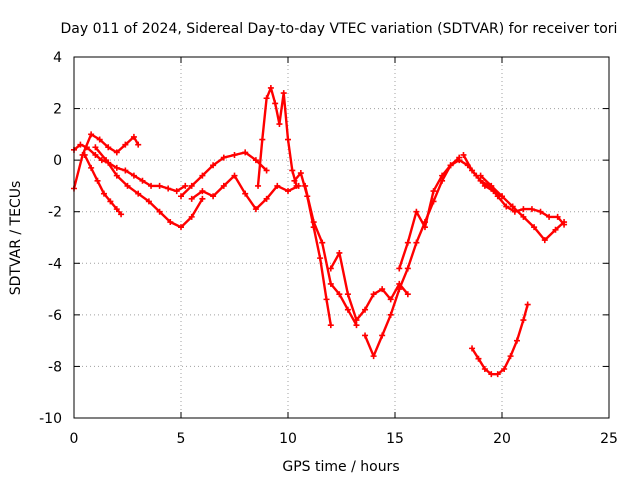 Image resolution: width=640 pixels, height=480 pixels. What do you see at coordinates (55, 213) in the screenshot?
I see `y-tick-label: -2` at bounding box center [55, 213].